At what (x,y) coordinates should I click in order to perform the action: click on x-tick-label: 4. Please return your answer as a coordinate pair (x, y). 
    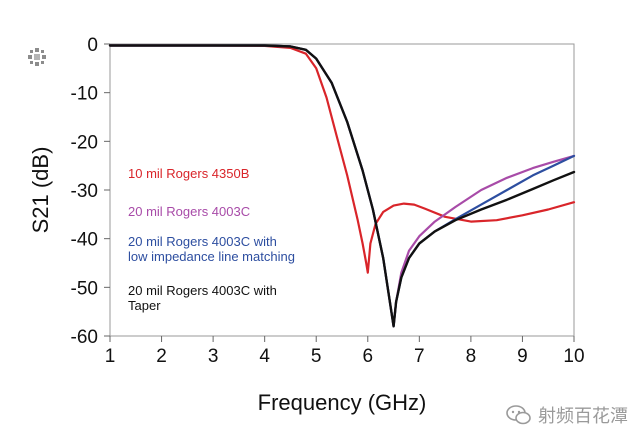
    Looking at the image, I should click on (264, 356).